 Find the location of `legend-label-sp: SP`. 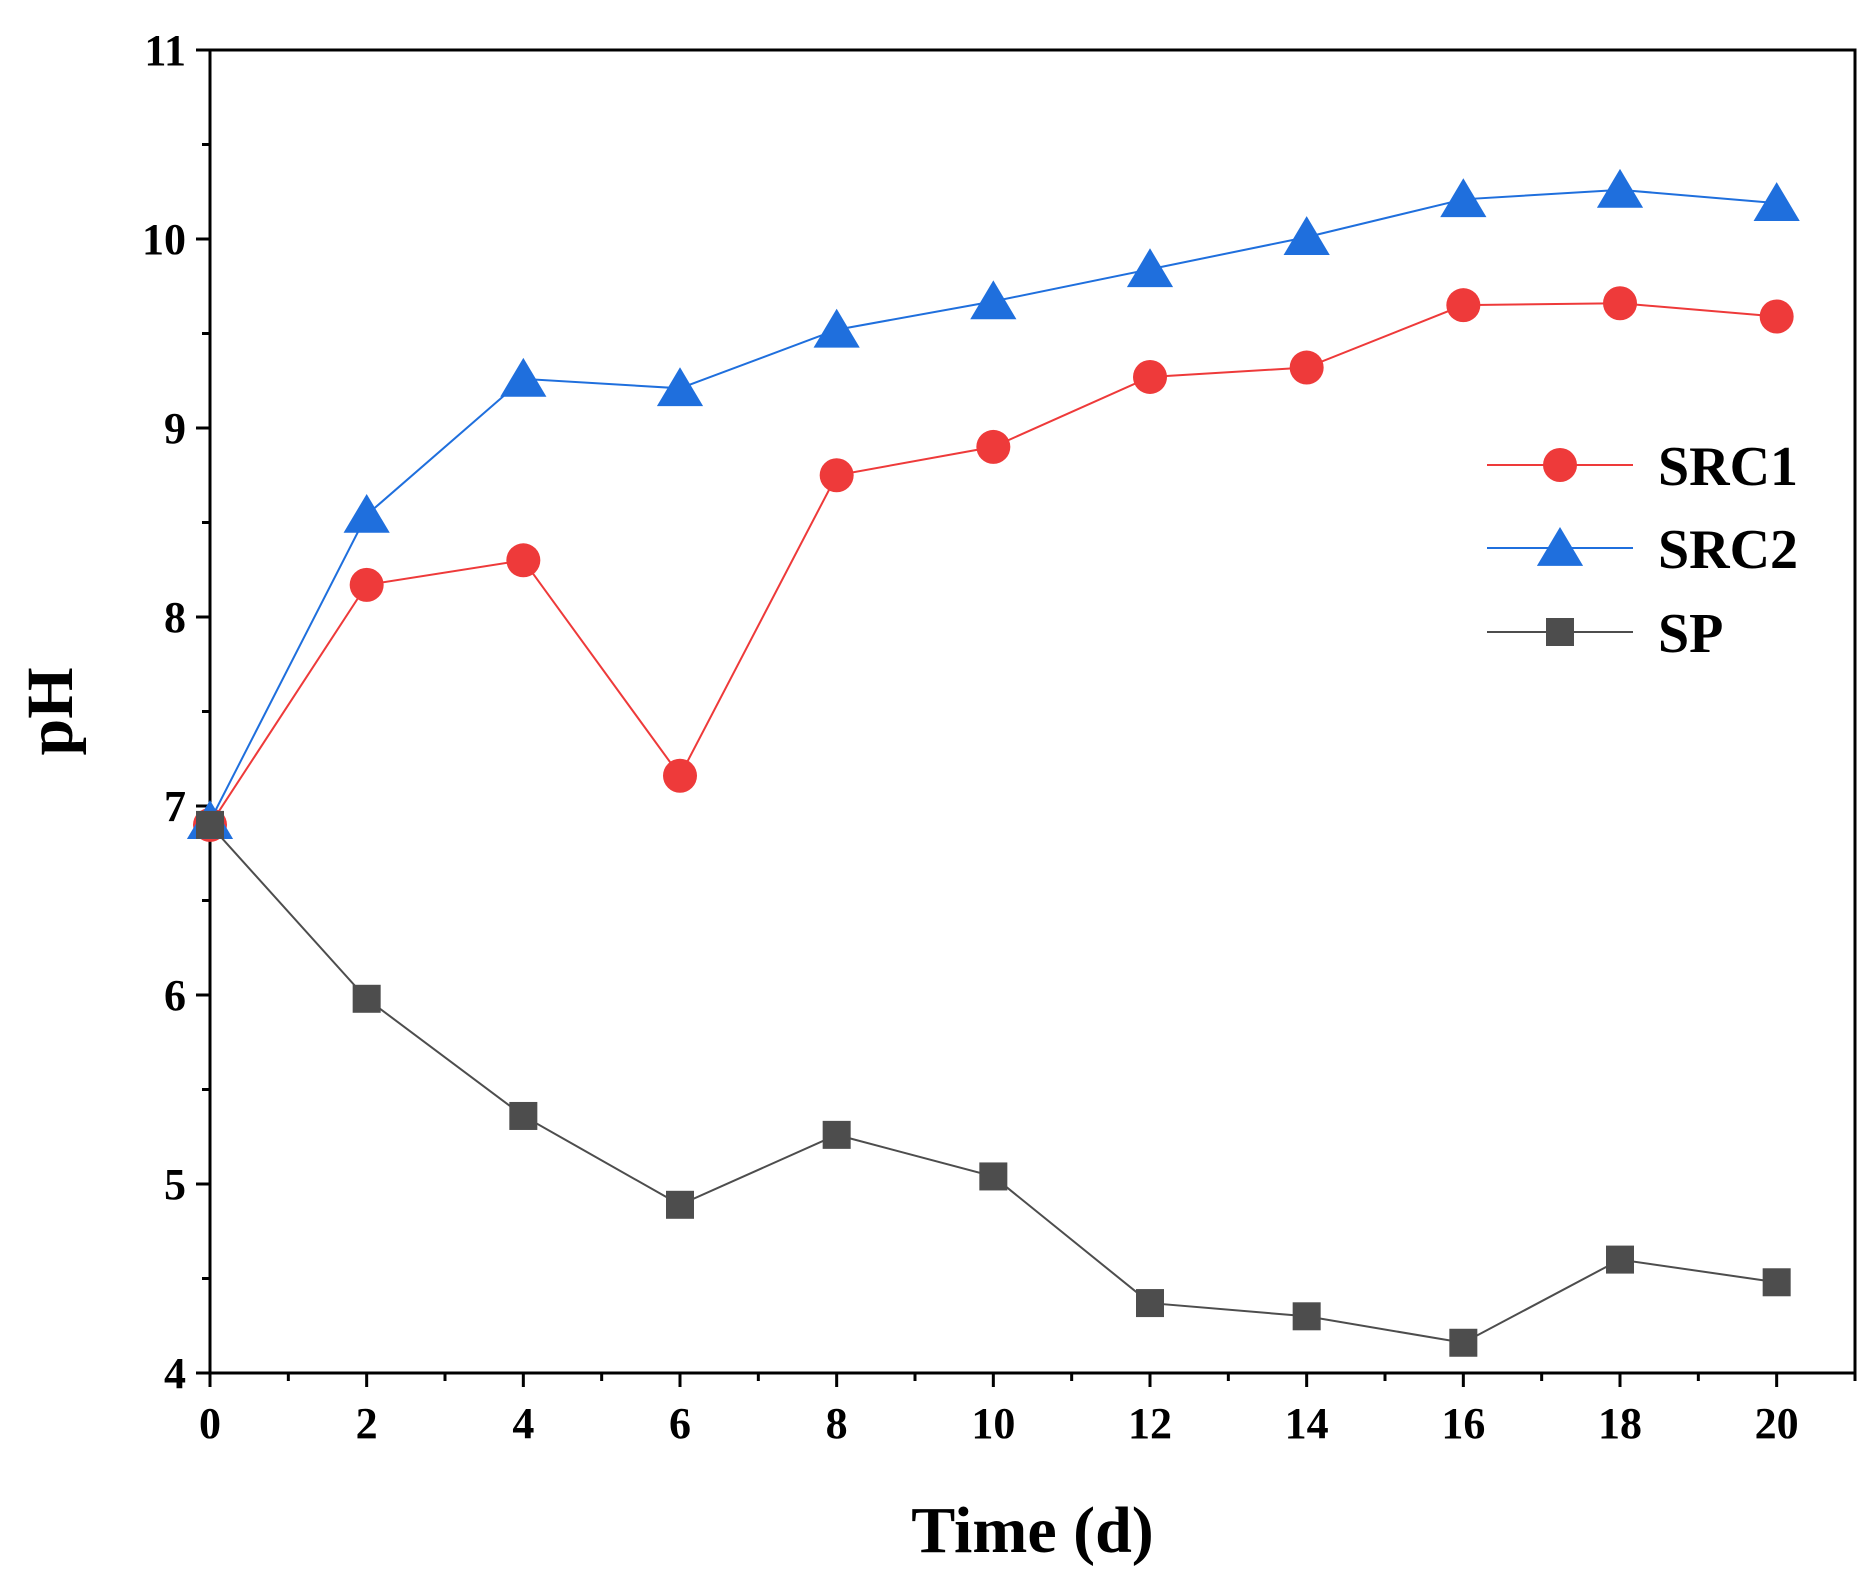

legend-label-sp: SP is located at coordinates (1690, 634).